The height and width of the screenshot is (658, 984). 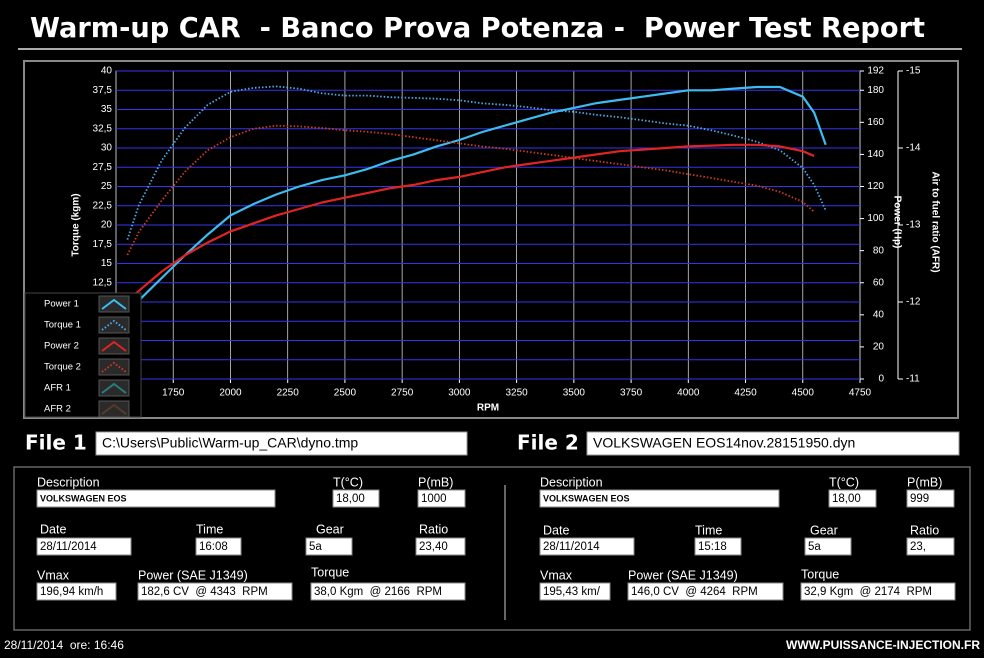 What do you see at coordinates (803, 393) in the screenshot?
I see `x-tick-label: 4500` at bounding box center [803, 393].